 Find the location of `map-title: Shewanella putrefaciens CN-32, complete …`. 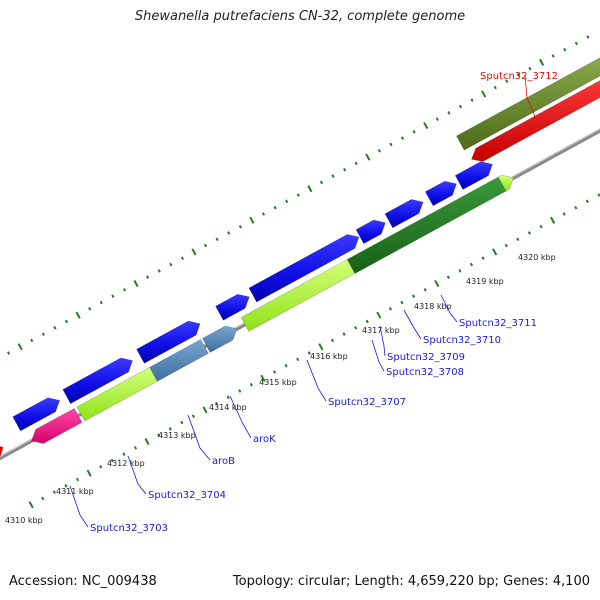

map-title: Shewanella putrefaciens CN-32, complete … is located at coordinates (300, 16).